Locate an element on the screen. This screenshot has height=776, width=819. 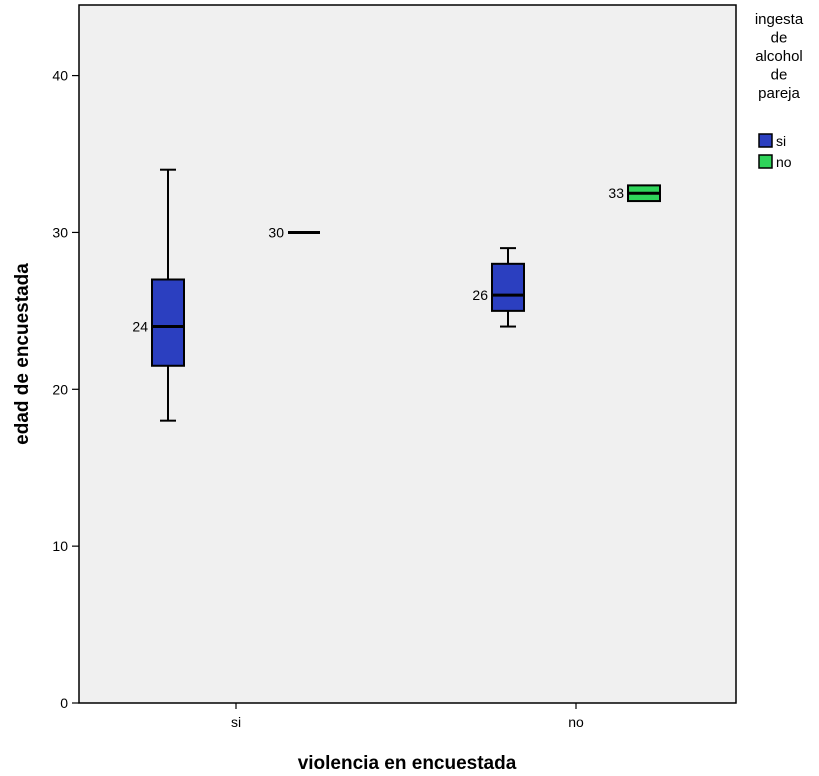
legend-swatch-no is located at coordinates (765, 161).